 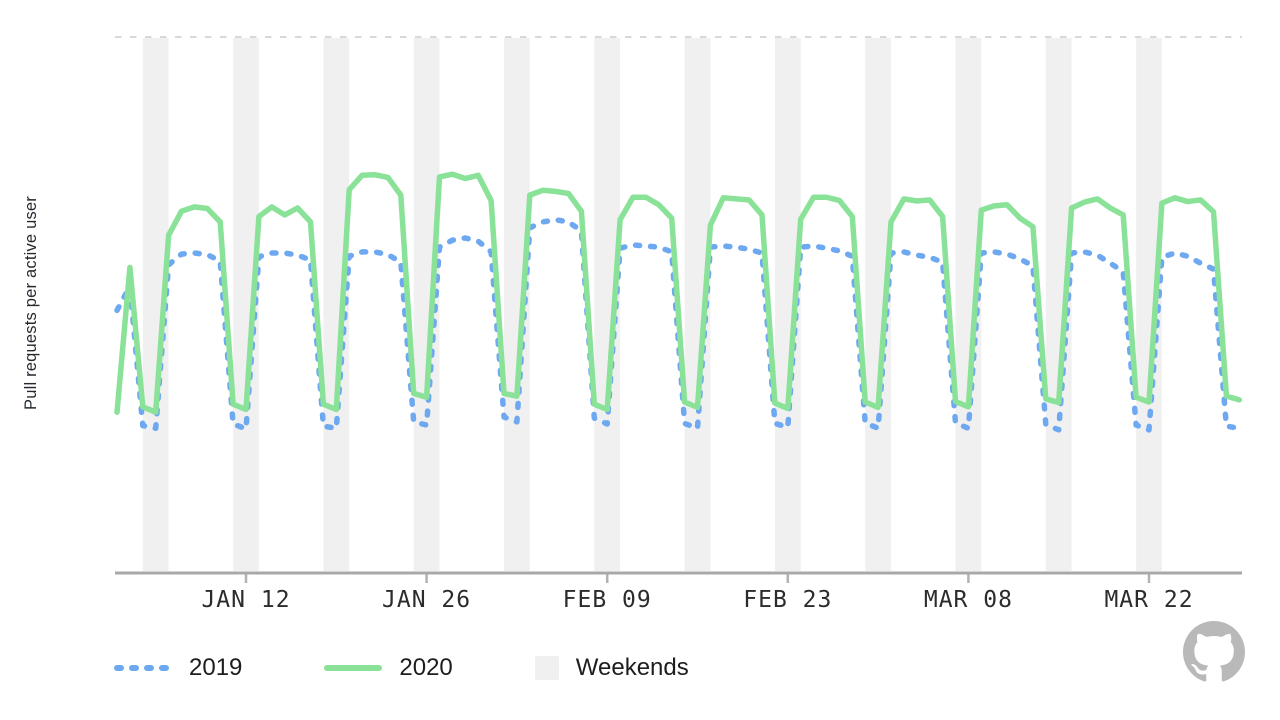 I want to click on x-axis-tick-labels: JAN 12 JAN 26 FEB 09 FEB 23 MAR 08 MAR 22, so click(x=697, y=600).